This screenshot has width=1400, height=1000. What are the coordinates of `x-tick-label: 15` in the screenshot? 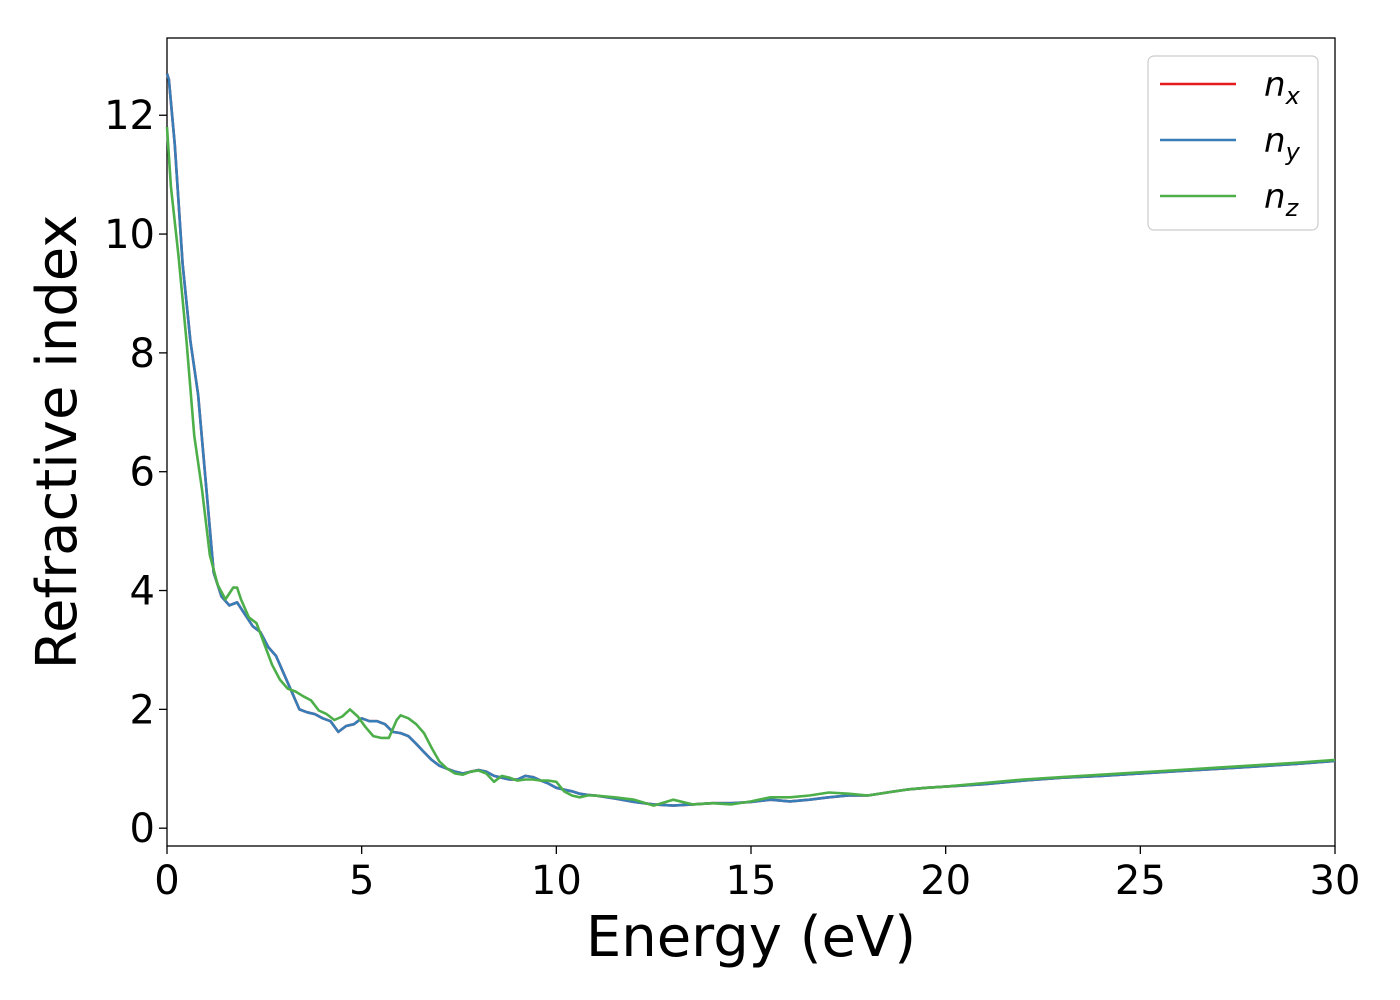 It's located at (751, 881).